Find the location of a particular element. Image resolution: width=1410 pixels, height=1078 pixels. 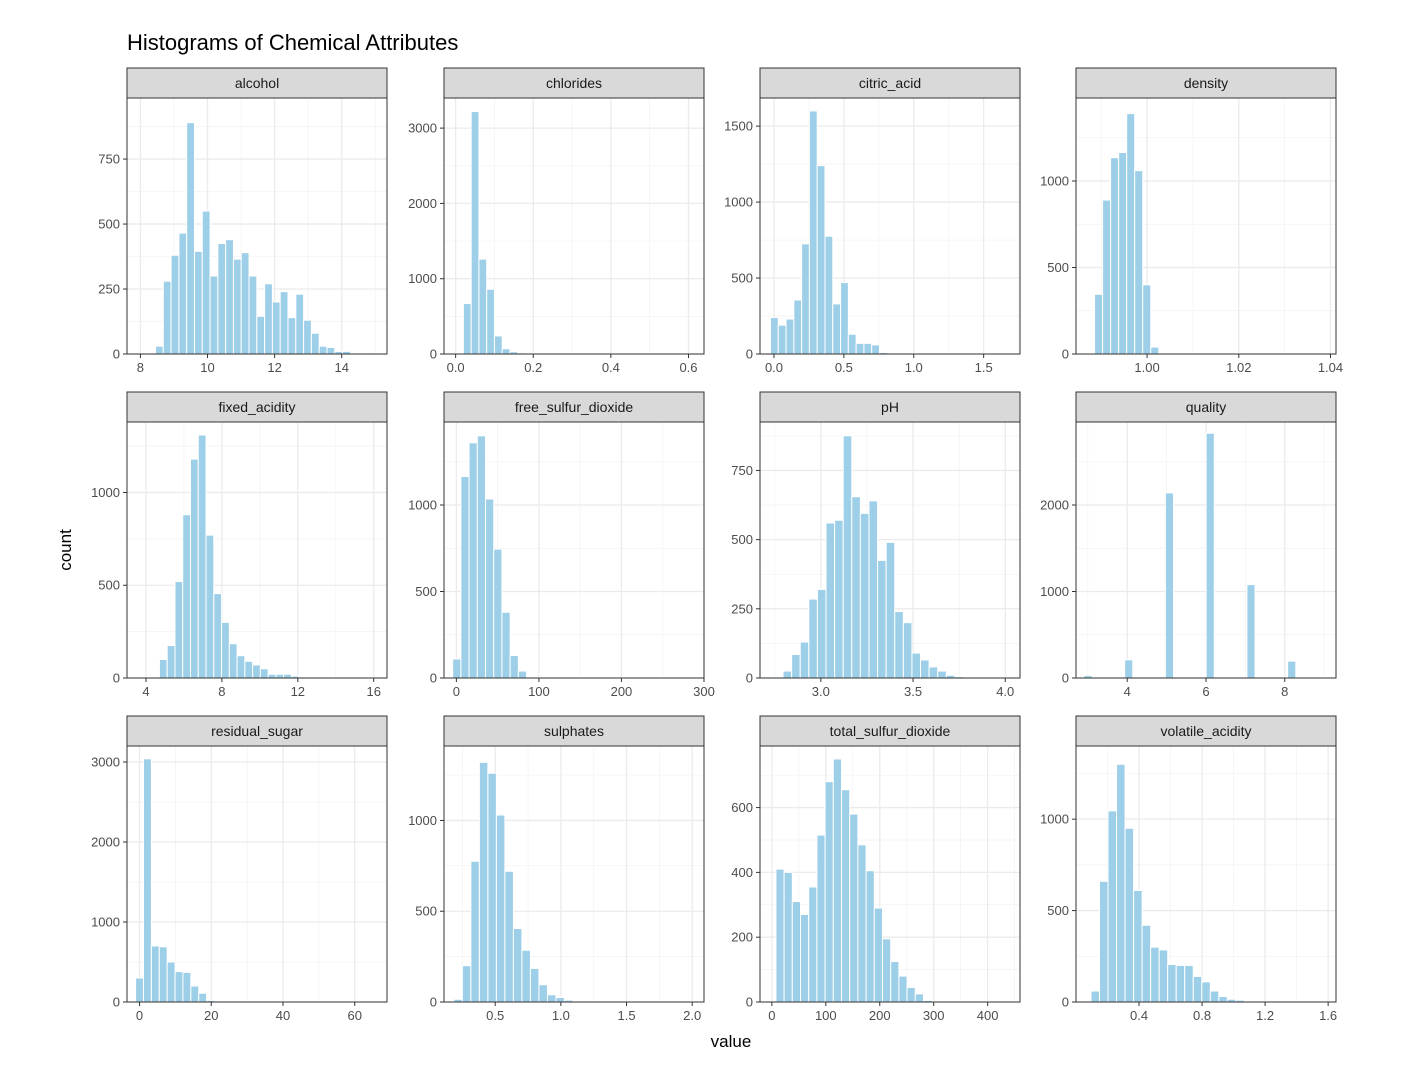

y-tick-label: 2000 is located at coordinates (105, 842).